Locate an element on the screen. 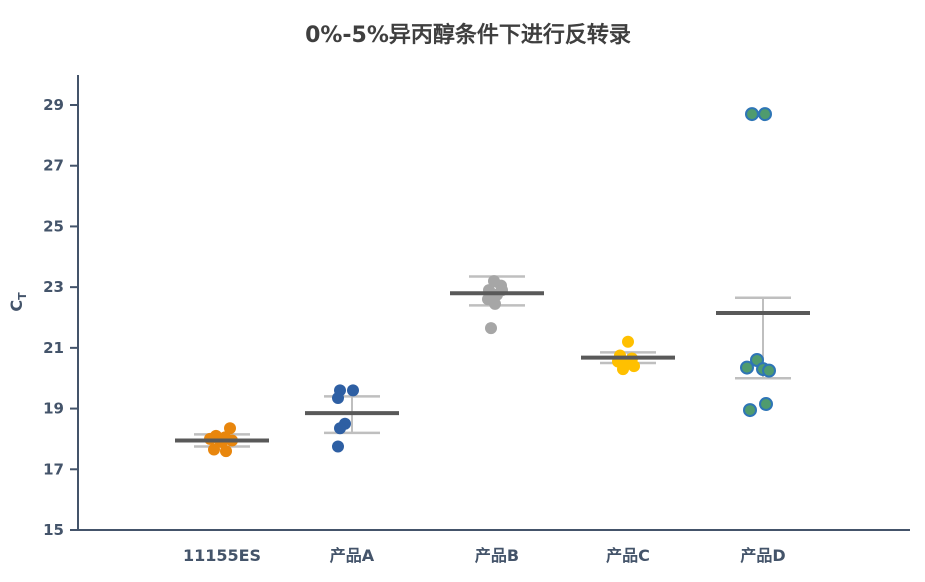 Image resolution: width=925 pixels, height=582 pixels. x-category-labels: 11155ES 产品A 产品B 产品C 产品D is located at coordinates (484, 555).